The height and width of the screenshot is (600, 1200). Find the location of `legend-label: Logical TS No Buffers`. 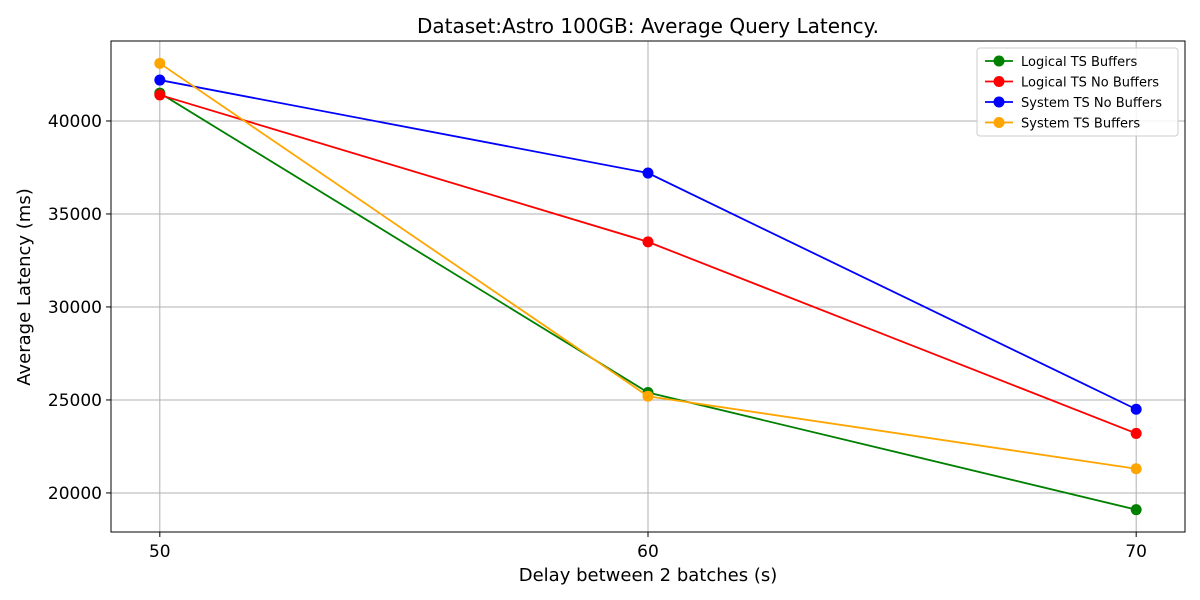

legend-label: Logical TS No Buffers is located at coordinates (1090, 83).